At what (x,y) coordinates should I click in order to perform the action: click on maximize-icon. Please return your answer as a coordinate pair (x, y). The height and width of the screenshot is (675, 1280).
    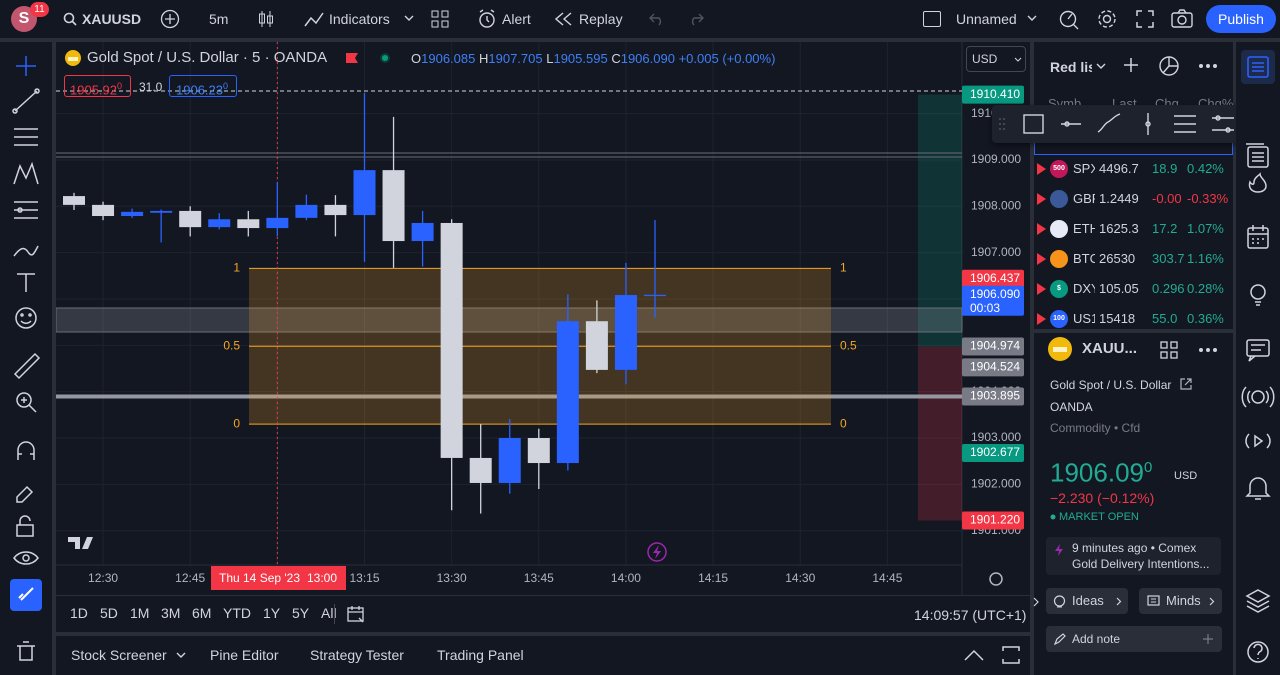
    Looking at the image, I should click on (1011, 655).